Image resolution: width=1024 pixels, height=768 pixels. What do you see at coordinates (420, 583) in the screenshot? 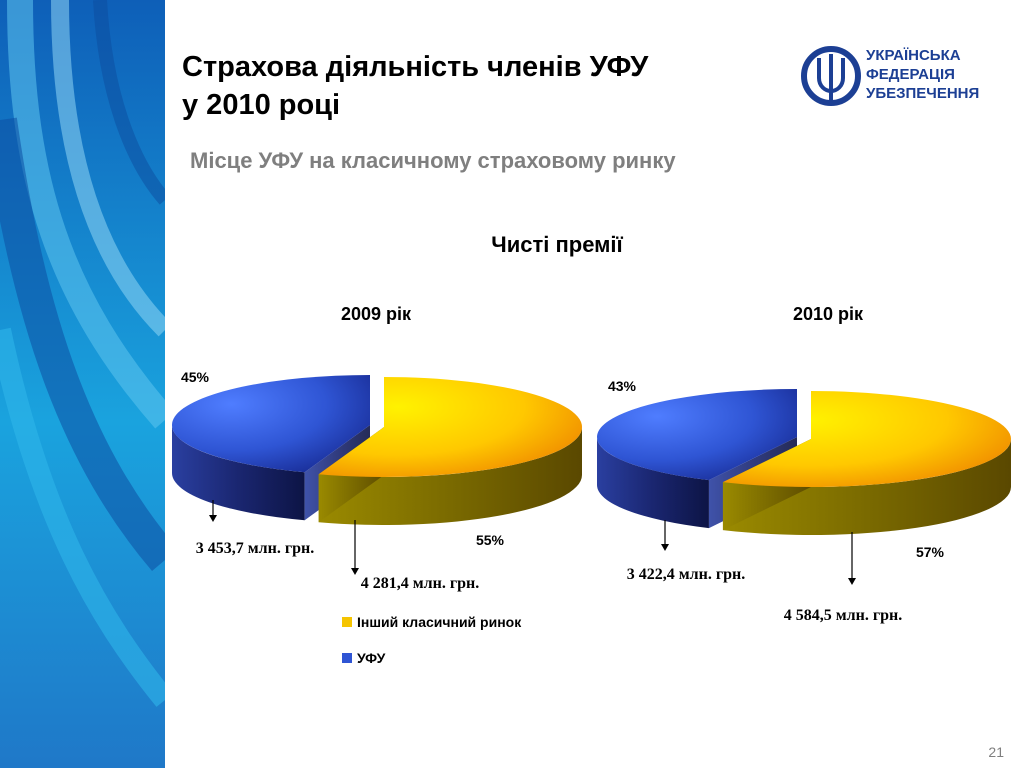
I see `pie-0-value-other: 4 281,4 млн. грн.` at bounding box center [420, 583].